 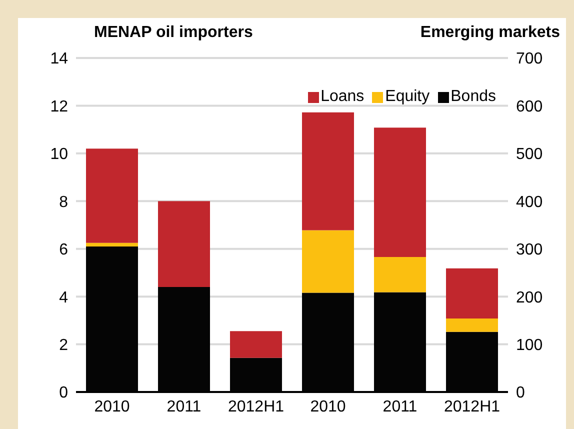 What do you see at coordinates (63, 250) in the screenshot?
I see `y-tick-label: 6` at bounding box center [63, 250].